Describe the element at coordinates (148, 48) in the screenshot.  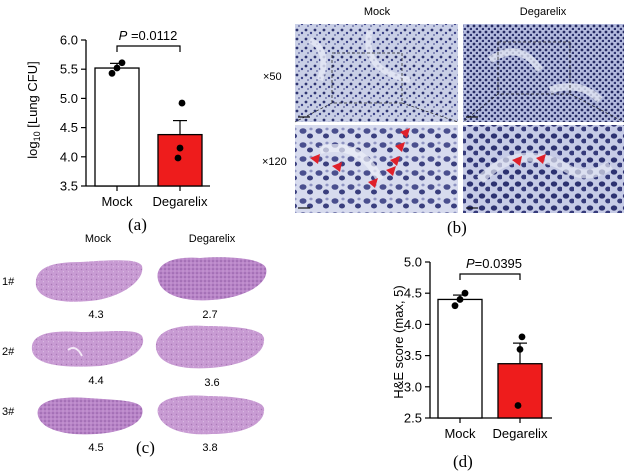
I see `chart-a-significance-bracket` at that location.